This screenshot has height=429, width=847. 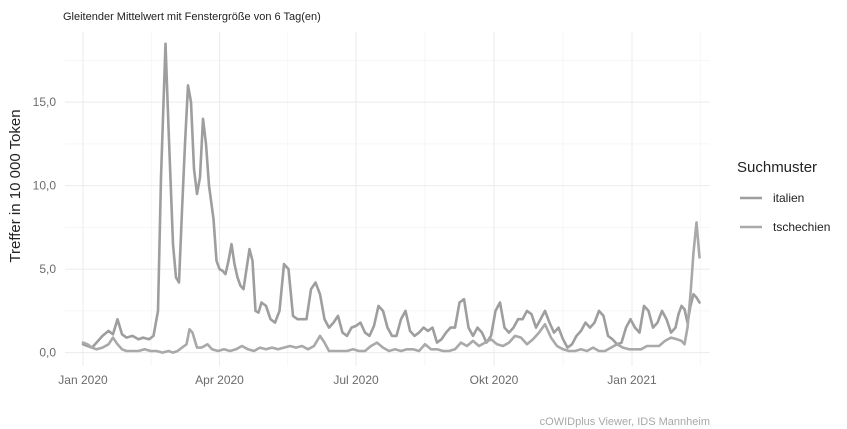 I want to click on legend: Suchmuster italien tschechien, so click(x=783, y=196).